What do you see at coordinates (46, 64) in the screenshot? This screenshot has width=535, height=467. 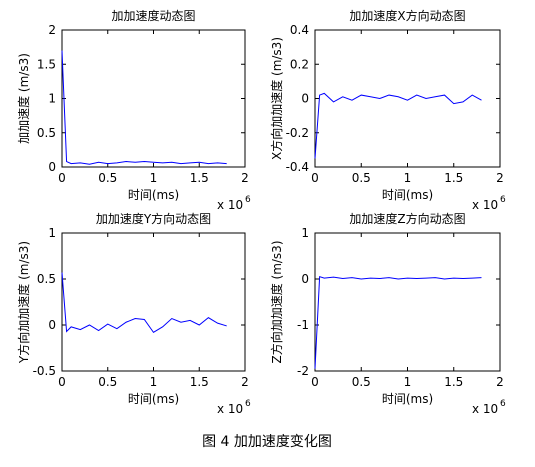 I see `y-tick-label: 1.5` at bounding box center [46, 64].